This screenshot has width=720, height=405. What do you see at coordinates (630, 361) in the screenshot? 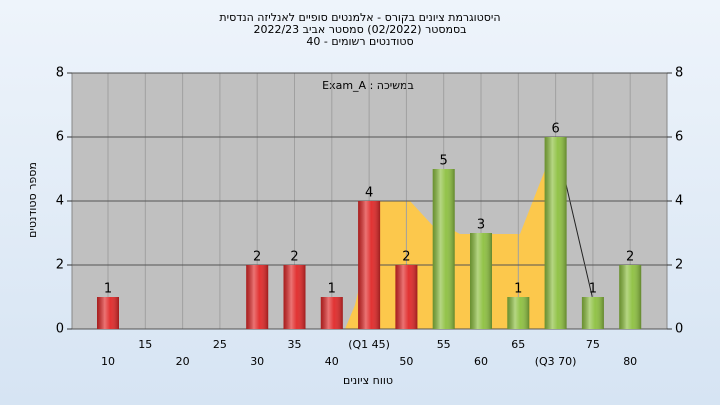
I see `x-tick-label: 80` at bounding box center [630, 361].